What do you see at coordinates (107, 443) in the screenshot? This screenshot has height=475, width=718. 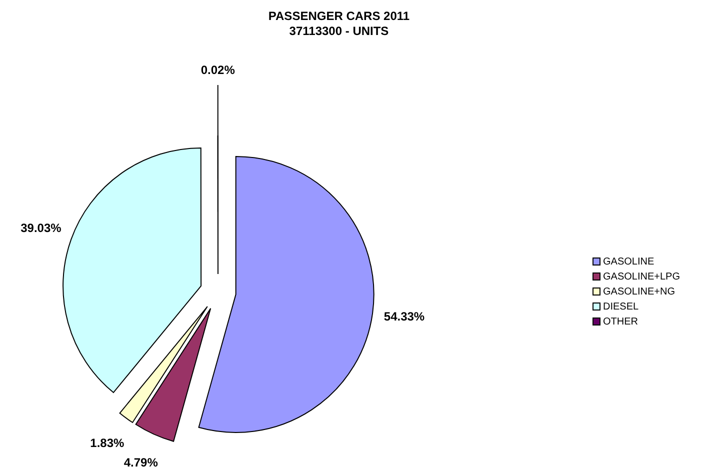 I see `data-label: 1.83%` at bounding box center [107, 443].